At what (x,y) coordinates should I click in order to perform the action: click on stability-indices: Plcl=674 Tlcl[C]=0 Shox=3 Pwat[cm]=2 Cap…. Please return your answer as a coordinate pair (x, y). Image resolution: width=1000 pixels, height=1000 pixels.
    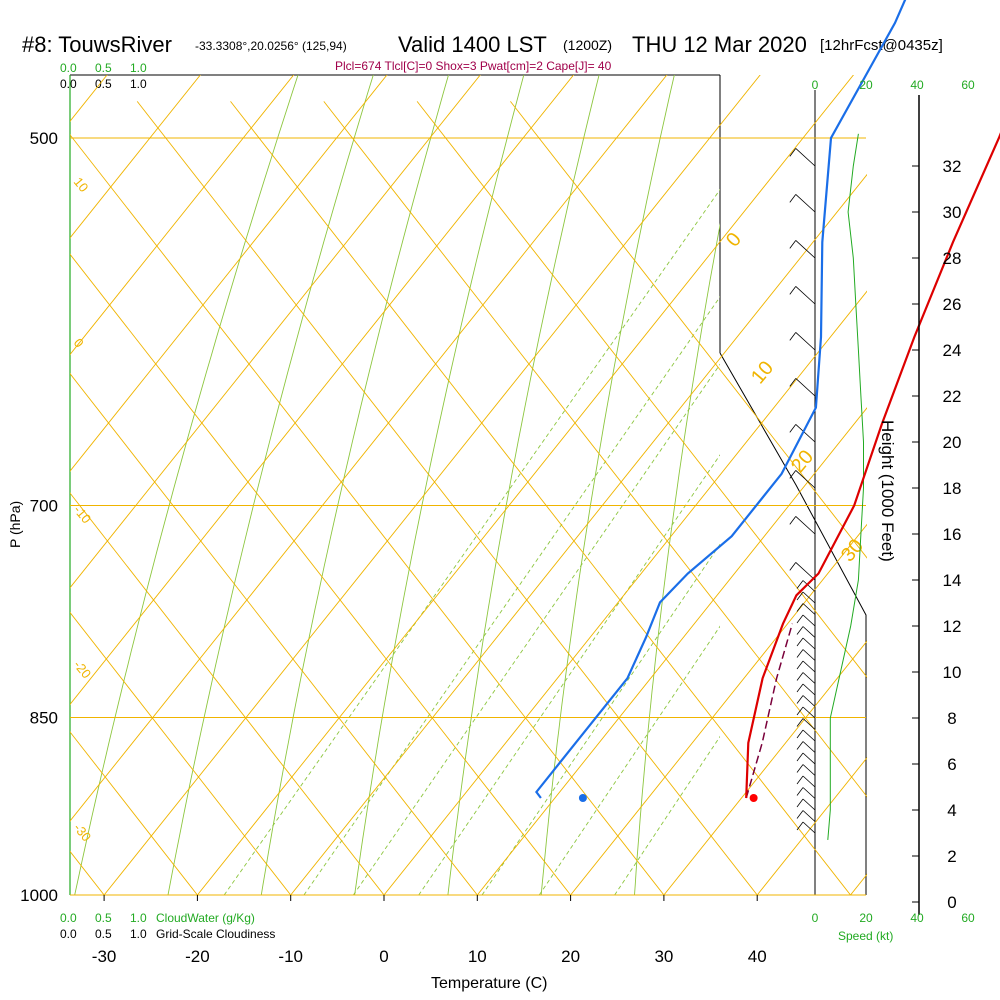
    Looking at the image, I should click on (473, 66).